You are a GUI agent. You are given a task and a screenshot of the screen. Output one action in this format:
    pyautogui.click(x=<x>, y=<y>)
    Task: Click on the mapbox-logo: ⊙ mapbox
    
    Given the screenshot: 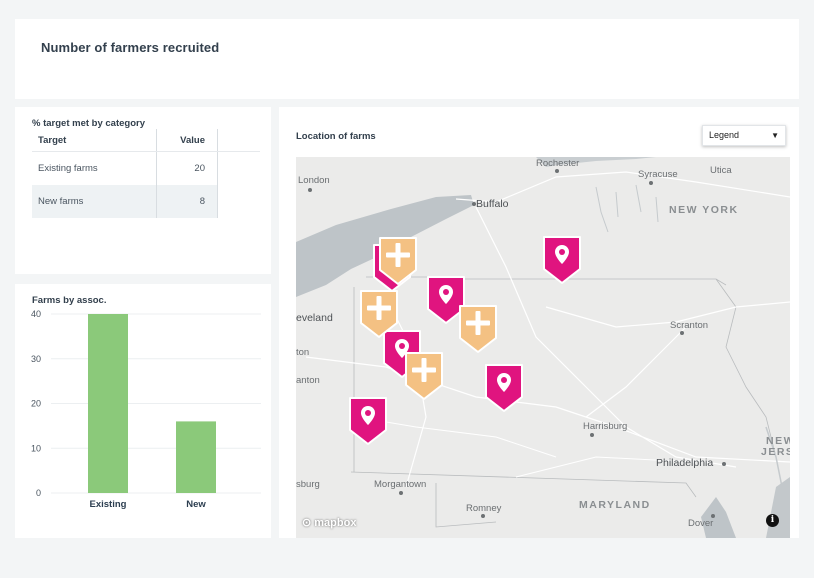 What is the action you would take?
    pyautogui.click(x=329, y=523)
    